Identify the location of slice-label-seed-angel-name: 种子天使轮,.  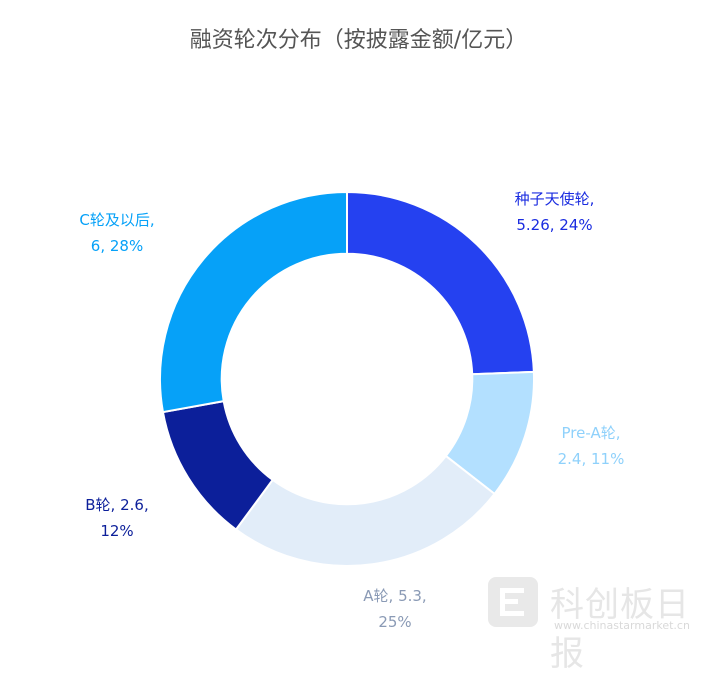
(554, 199).